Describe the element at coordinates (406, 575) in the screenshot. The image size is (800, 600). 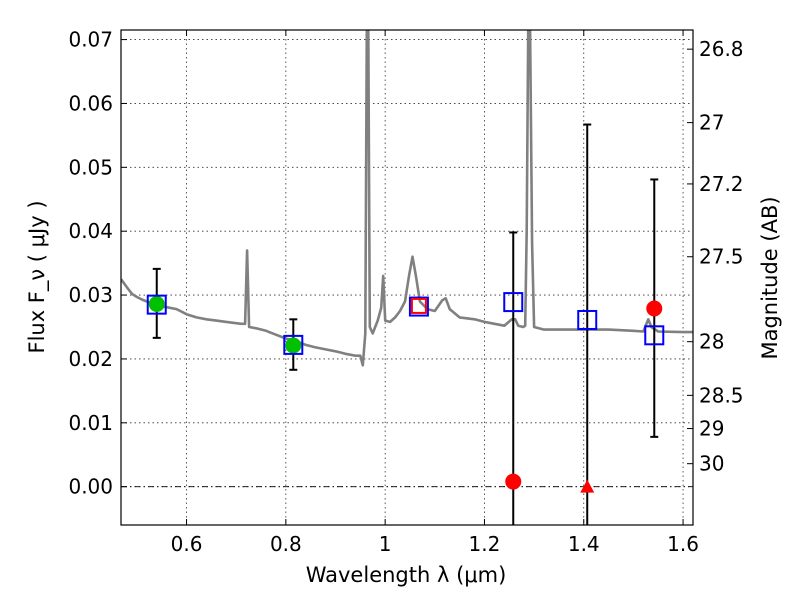
I see `x-axis-label: Wavelength λ (μm)` at that location.